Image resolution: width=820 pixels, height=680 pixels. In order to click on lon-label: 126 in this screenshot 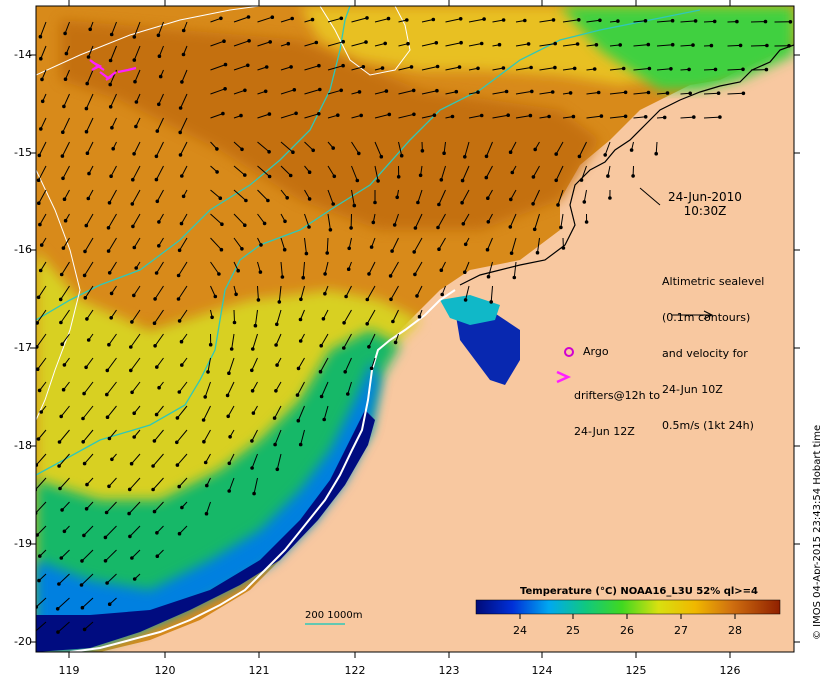, I will do `click(730, 670)`.